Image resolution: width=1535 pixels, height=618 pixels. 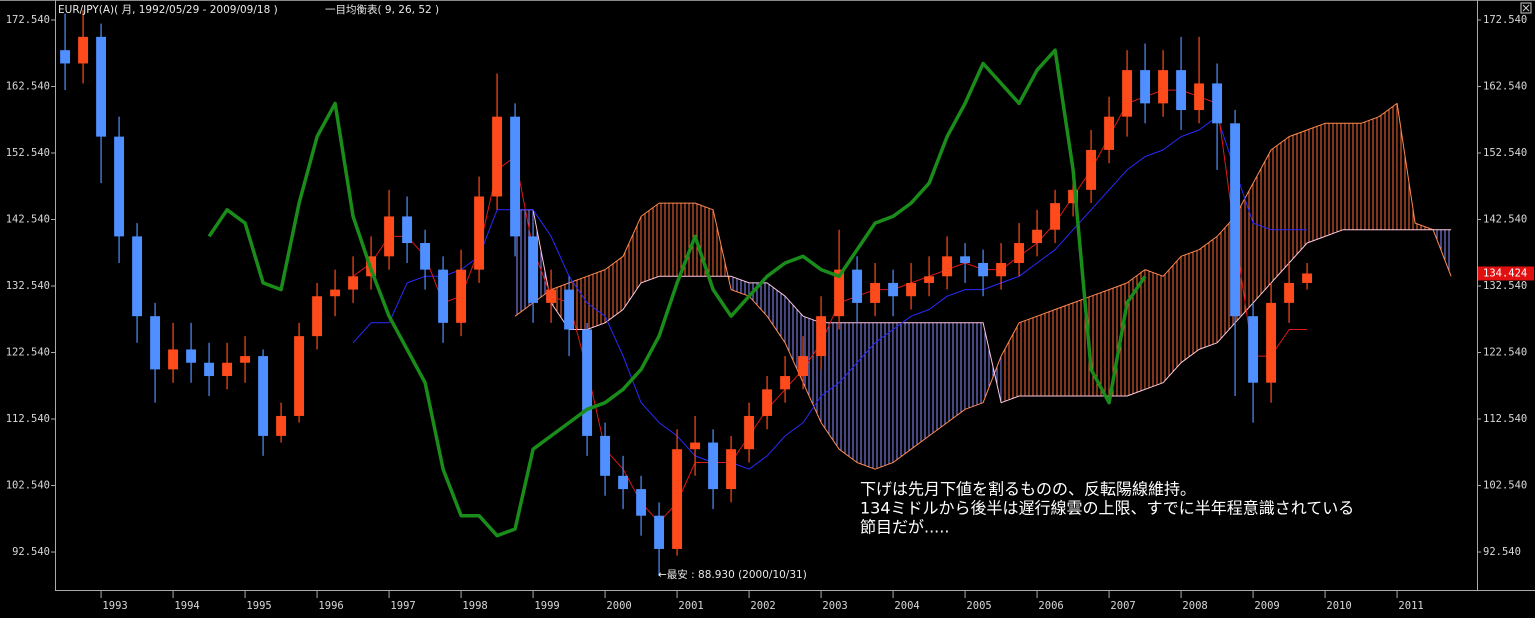 I want to click on x-tick-label: 2005, so click(x=978, y=606).